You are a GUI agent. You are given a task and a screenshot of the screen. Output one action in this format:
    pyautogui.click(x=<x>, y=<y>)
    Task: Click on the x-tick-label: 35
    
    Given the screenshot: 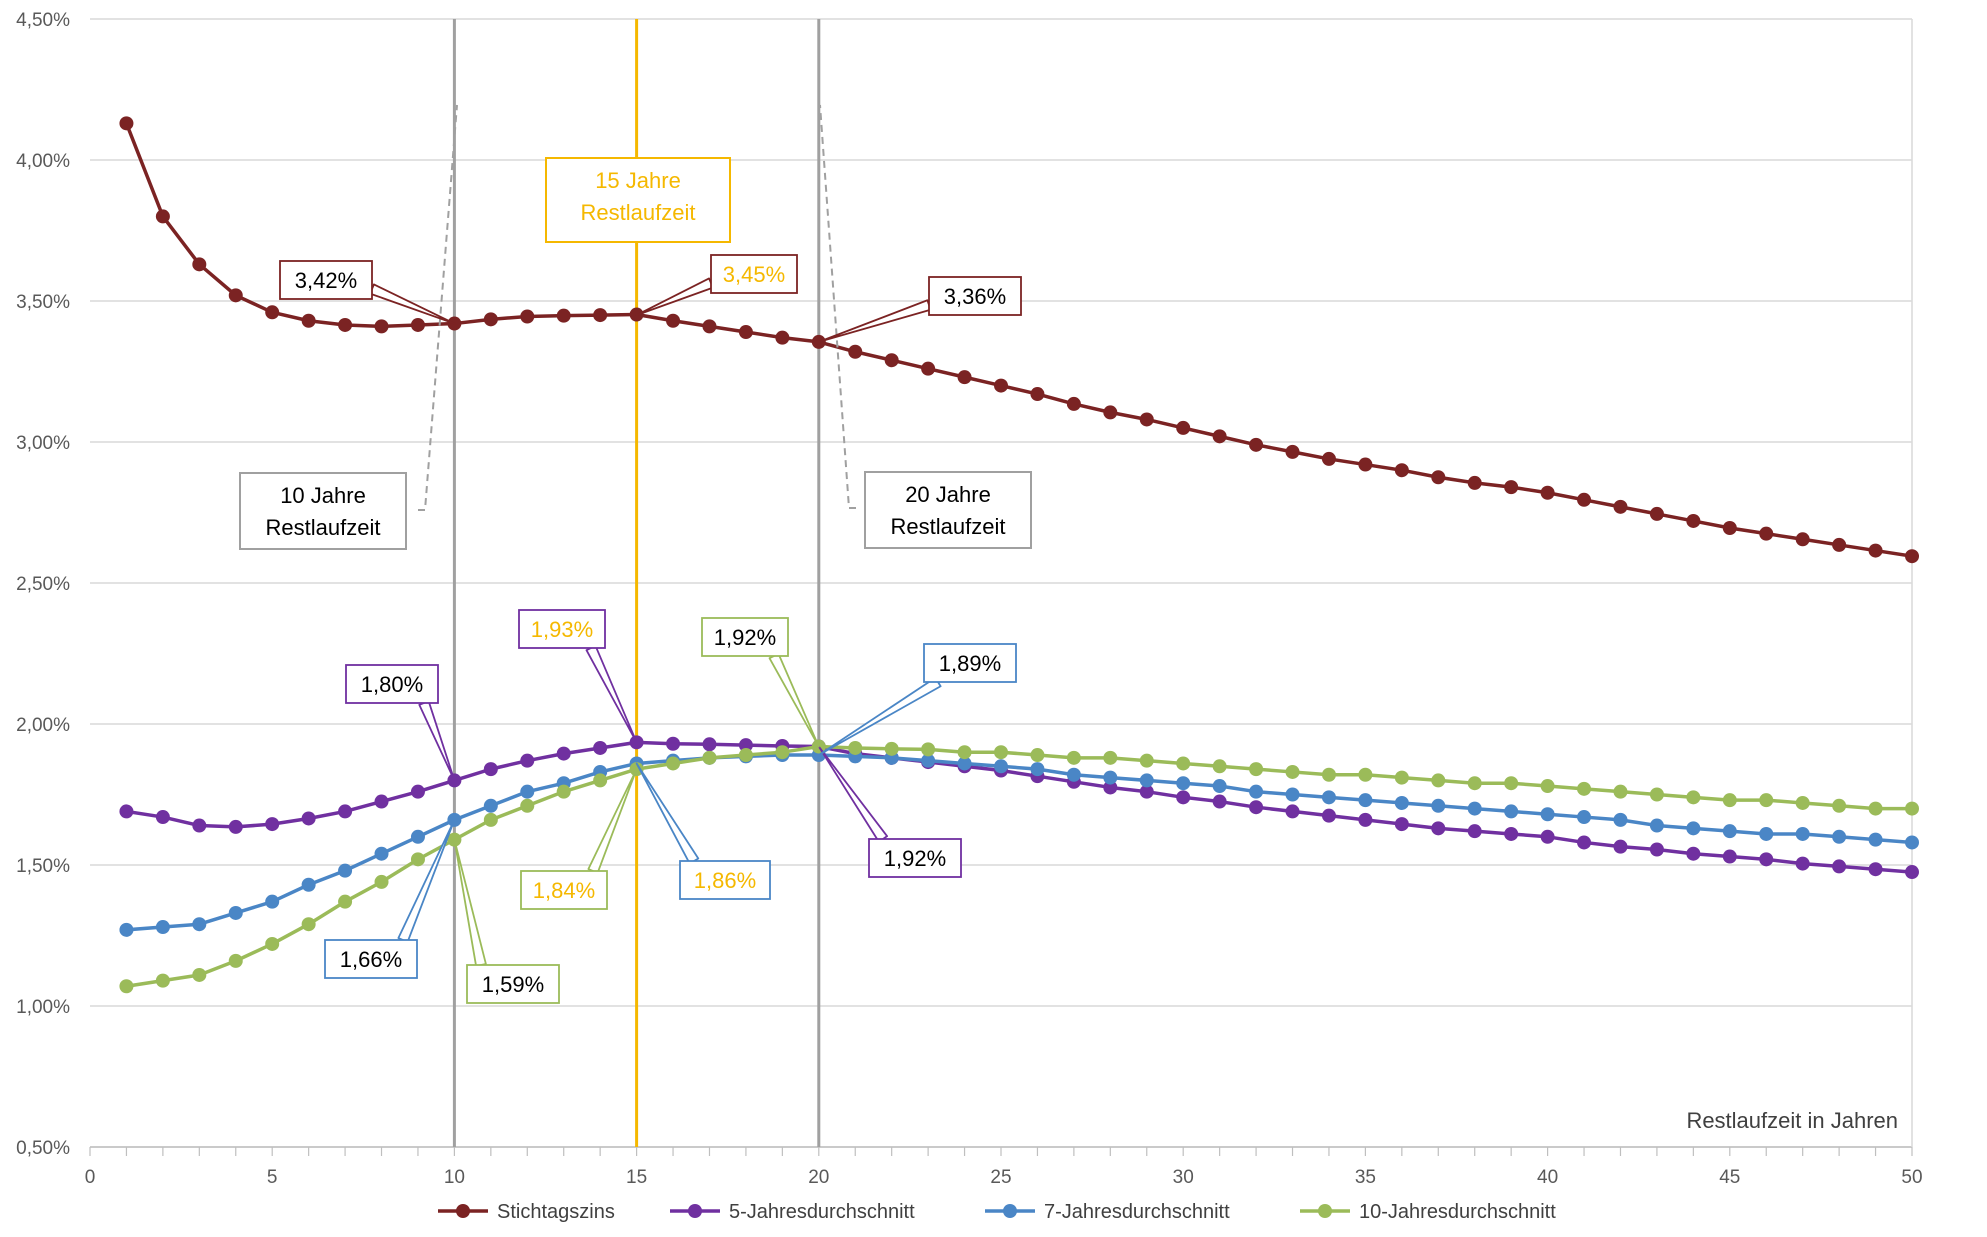 What is the action you would take?
    pyautogui.click(x=1365, y=1177)
    